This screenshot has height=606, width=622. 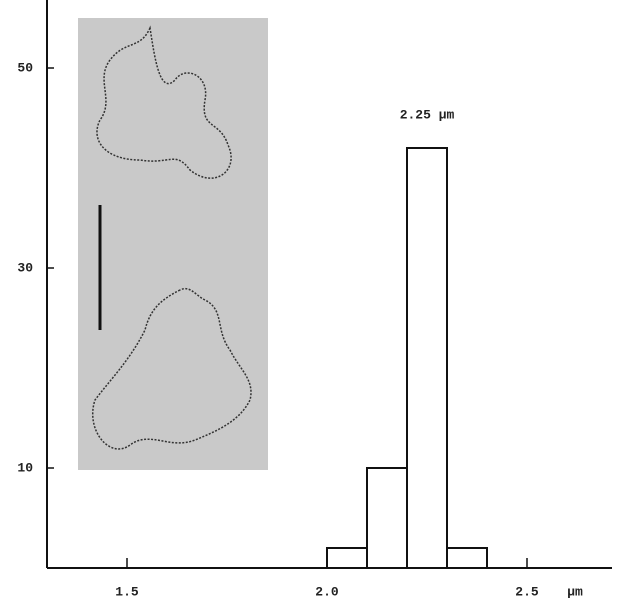 What do you see at coordinates (25, 467) in the screenshot?
I see `y-tick-label: 10` at bounding box center [25, 467].